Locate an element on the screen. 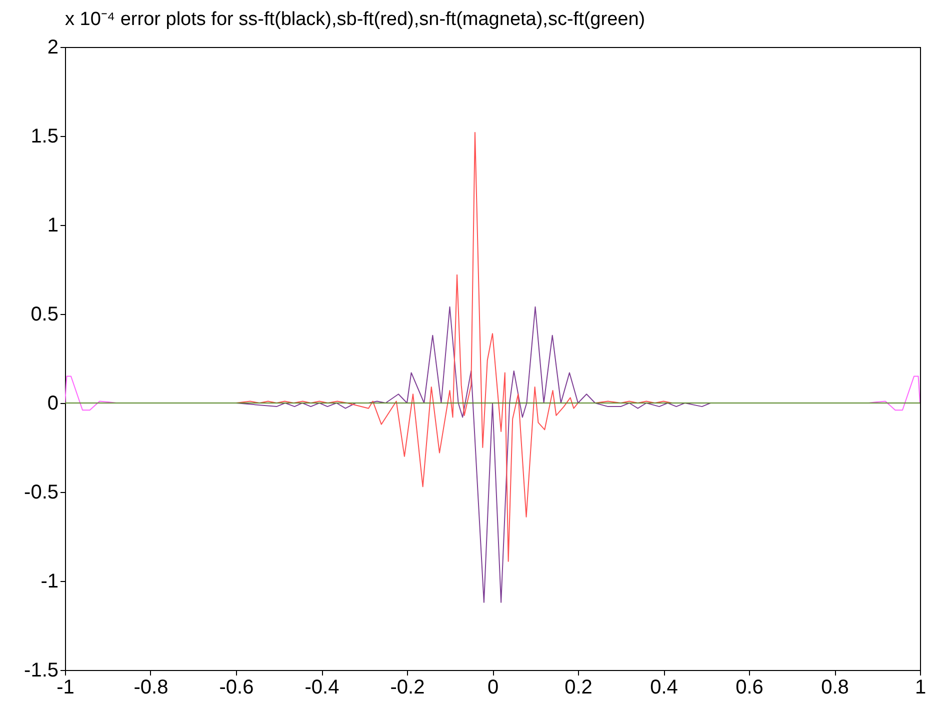 This screenshot has width=929, height=704. x-tick-label: 0.2 is located at coordinates (578, 687).